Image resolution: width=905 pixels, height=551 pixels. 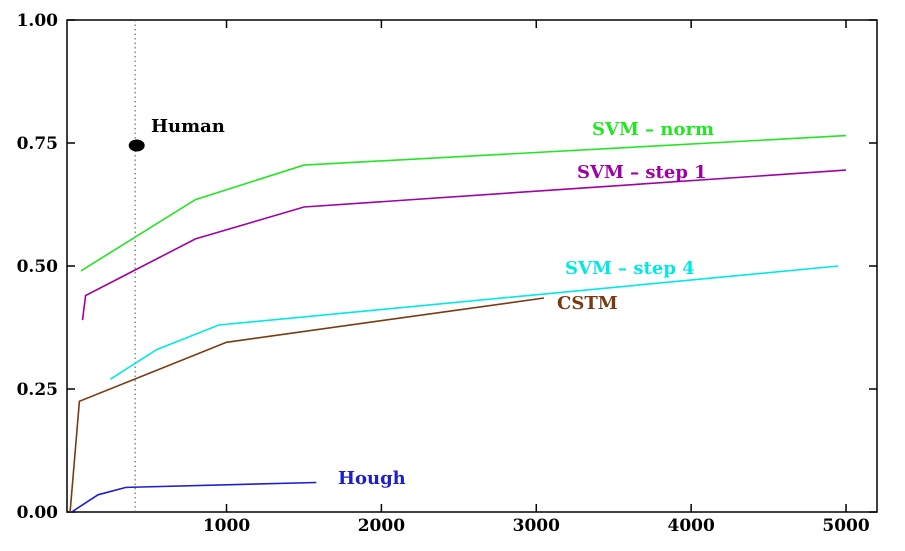 I want to click on y-tick-label: 1.00, so click(x=38, y=21).